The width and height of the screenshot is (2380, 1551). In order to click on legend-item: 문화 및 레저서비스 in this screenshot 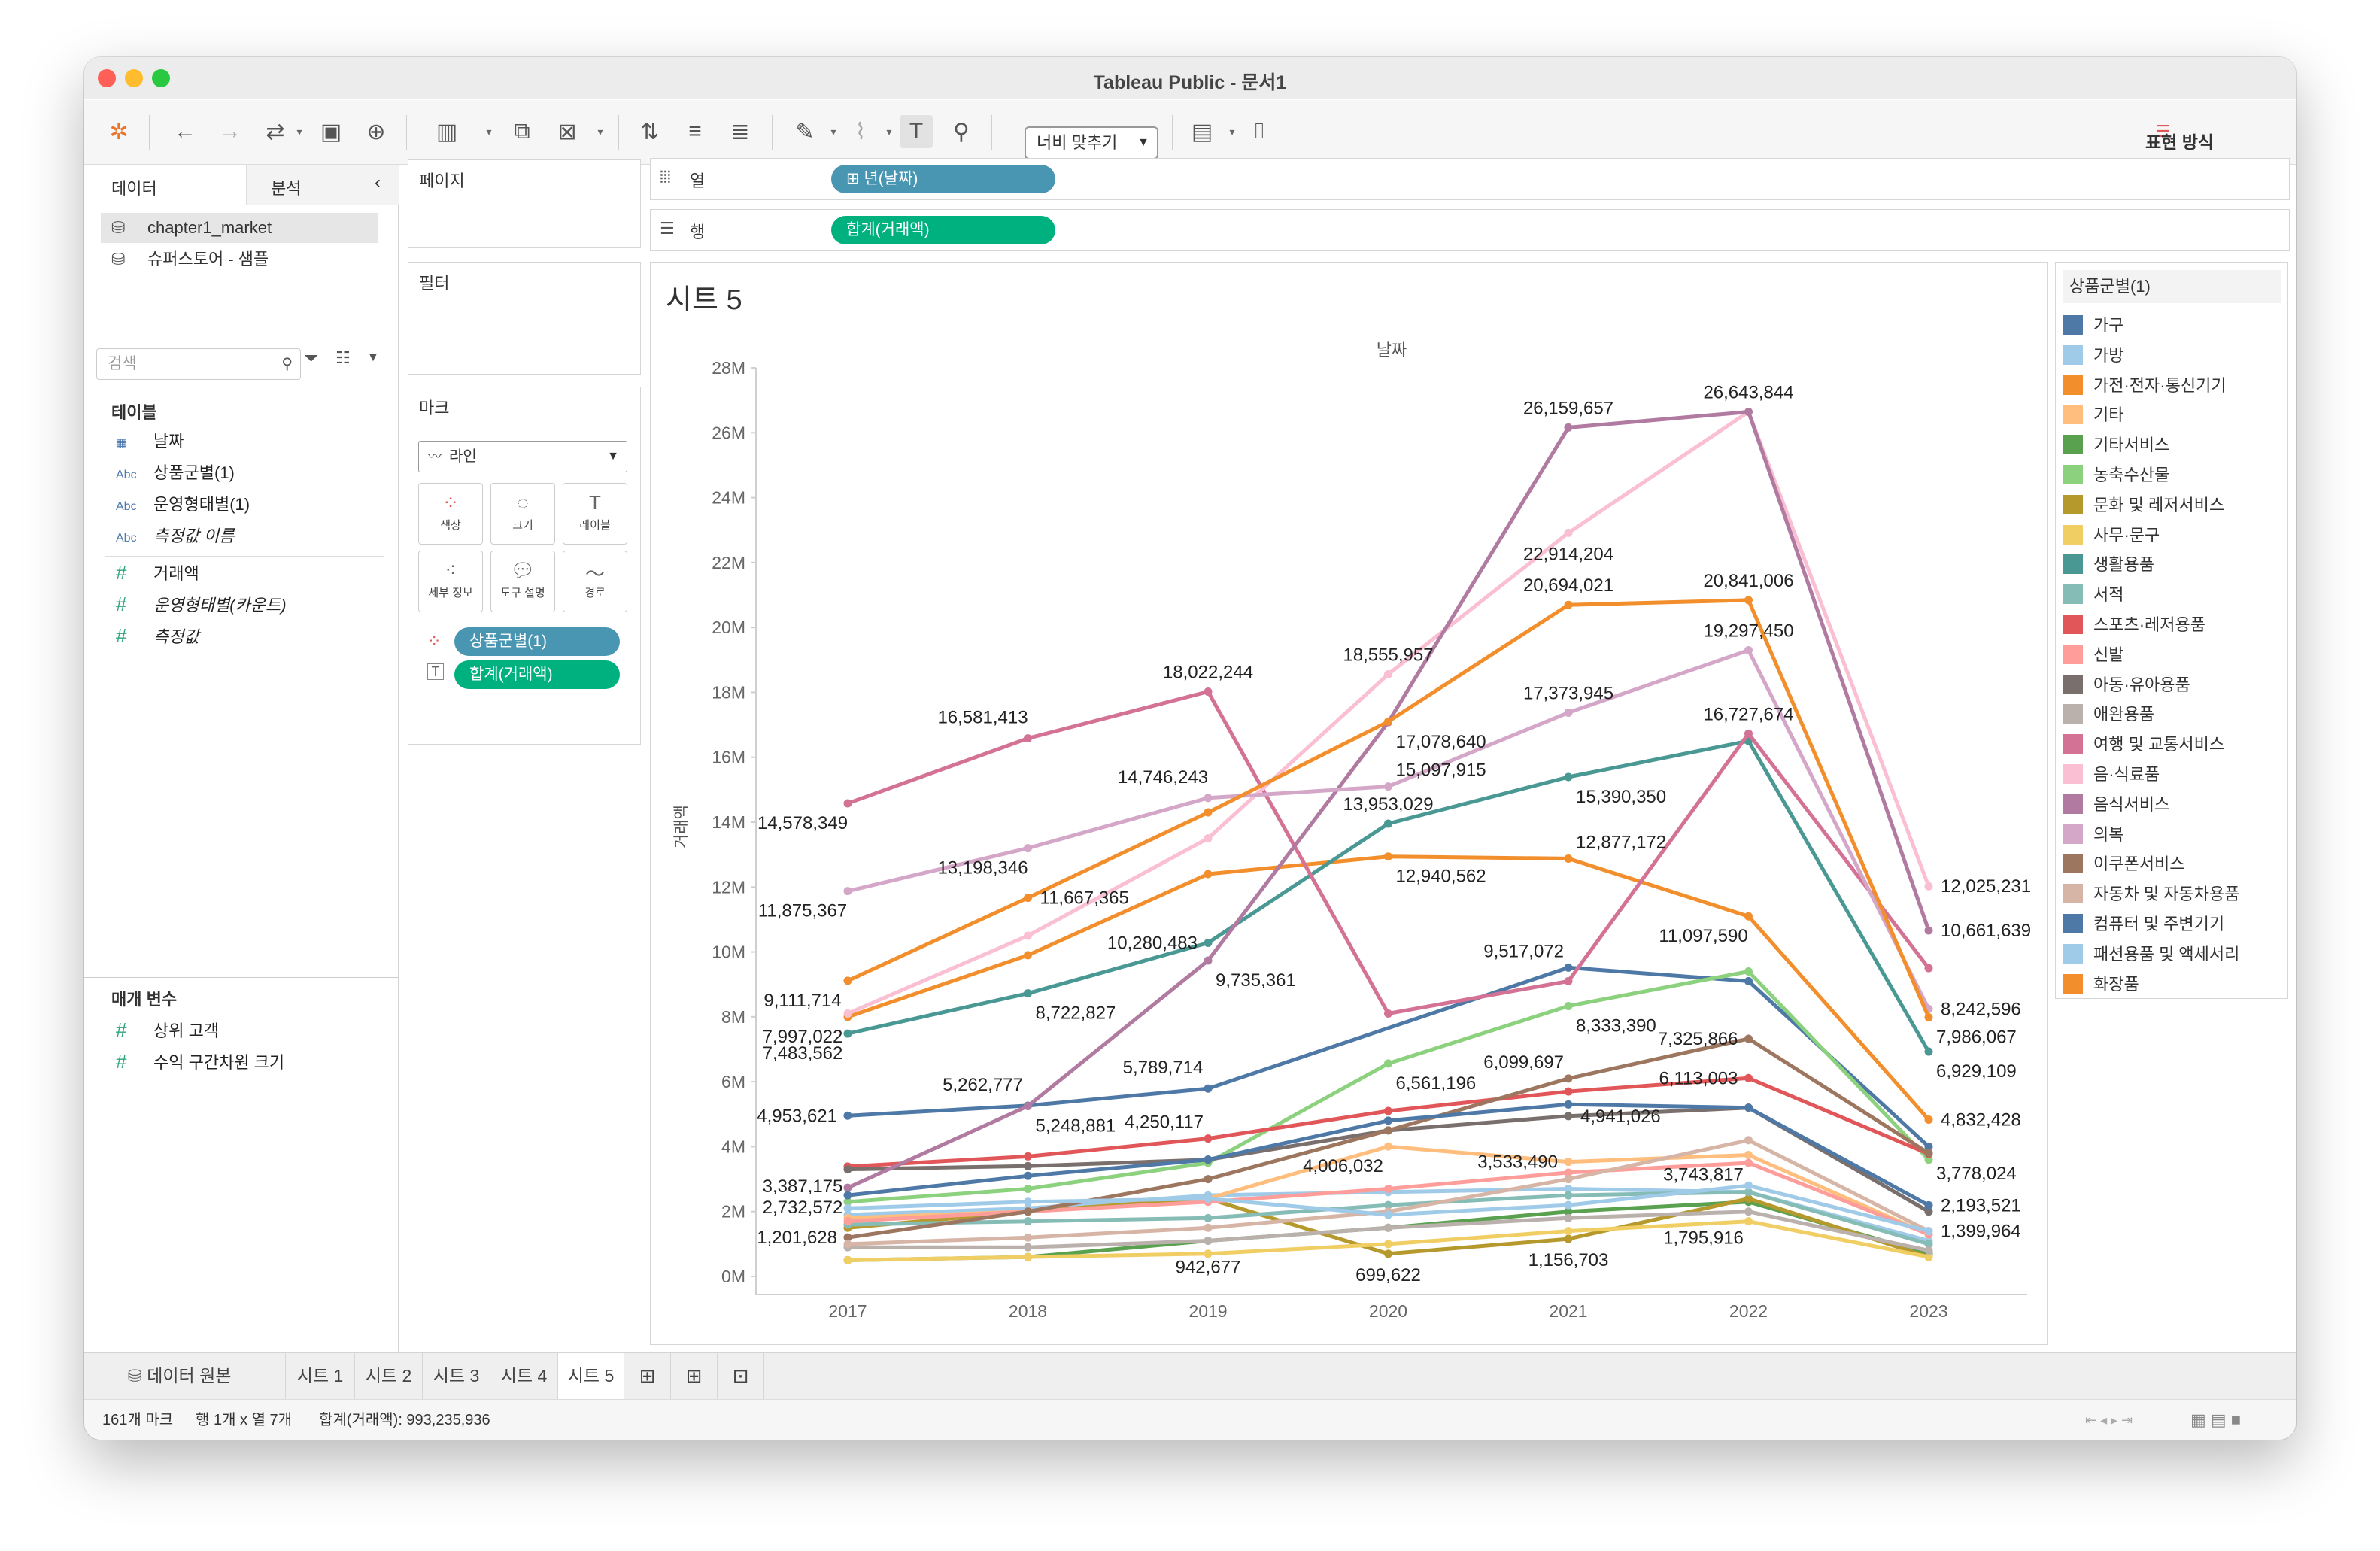, I will do `click(2143, 506)`.